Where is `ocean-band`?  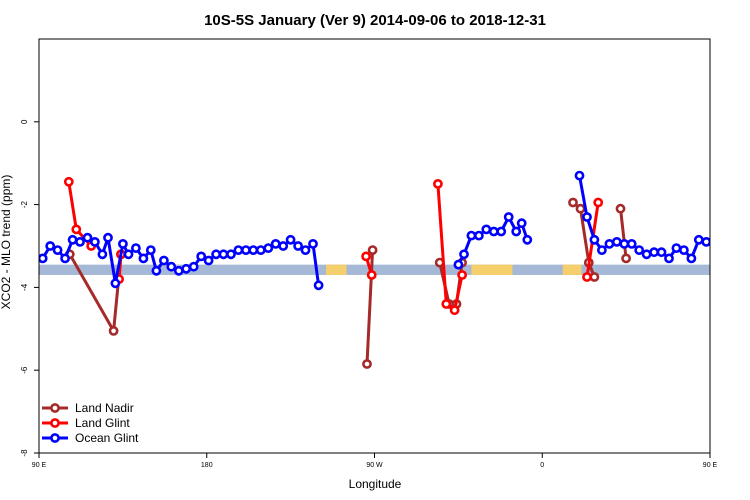
ocean-band is located at coordinates (374, 269).